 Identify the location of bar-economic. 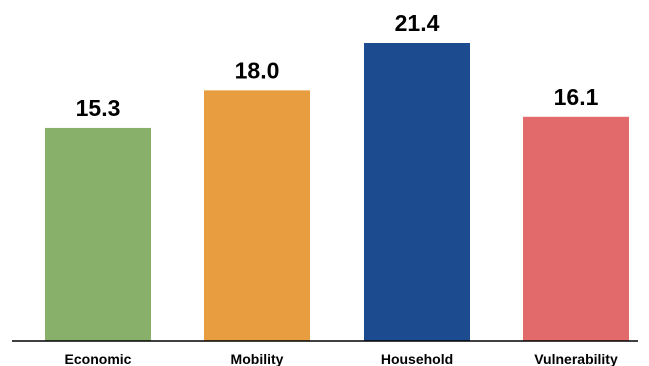
(98, 234).